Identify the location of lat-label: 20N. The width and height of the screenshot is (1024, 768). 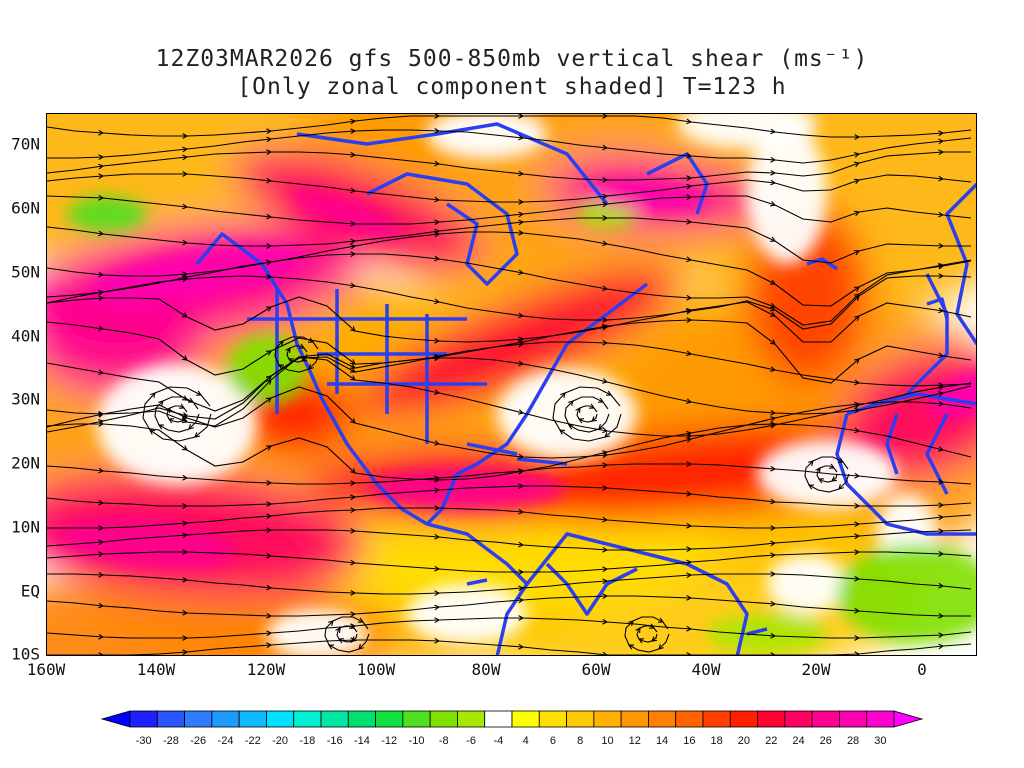
(25, 463).